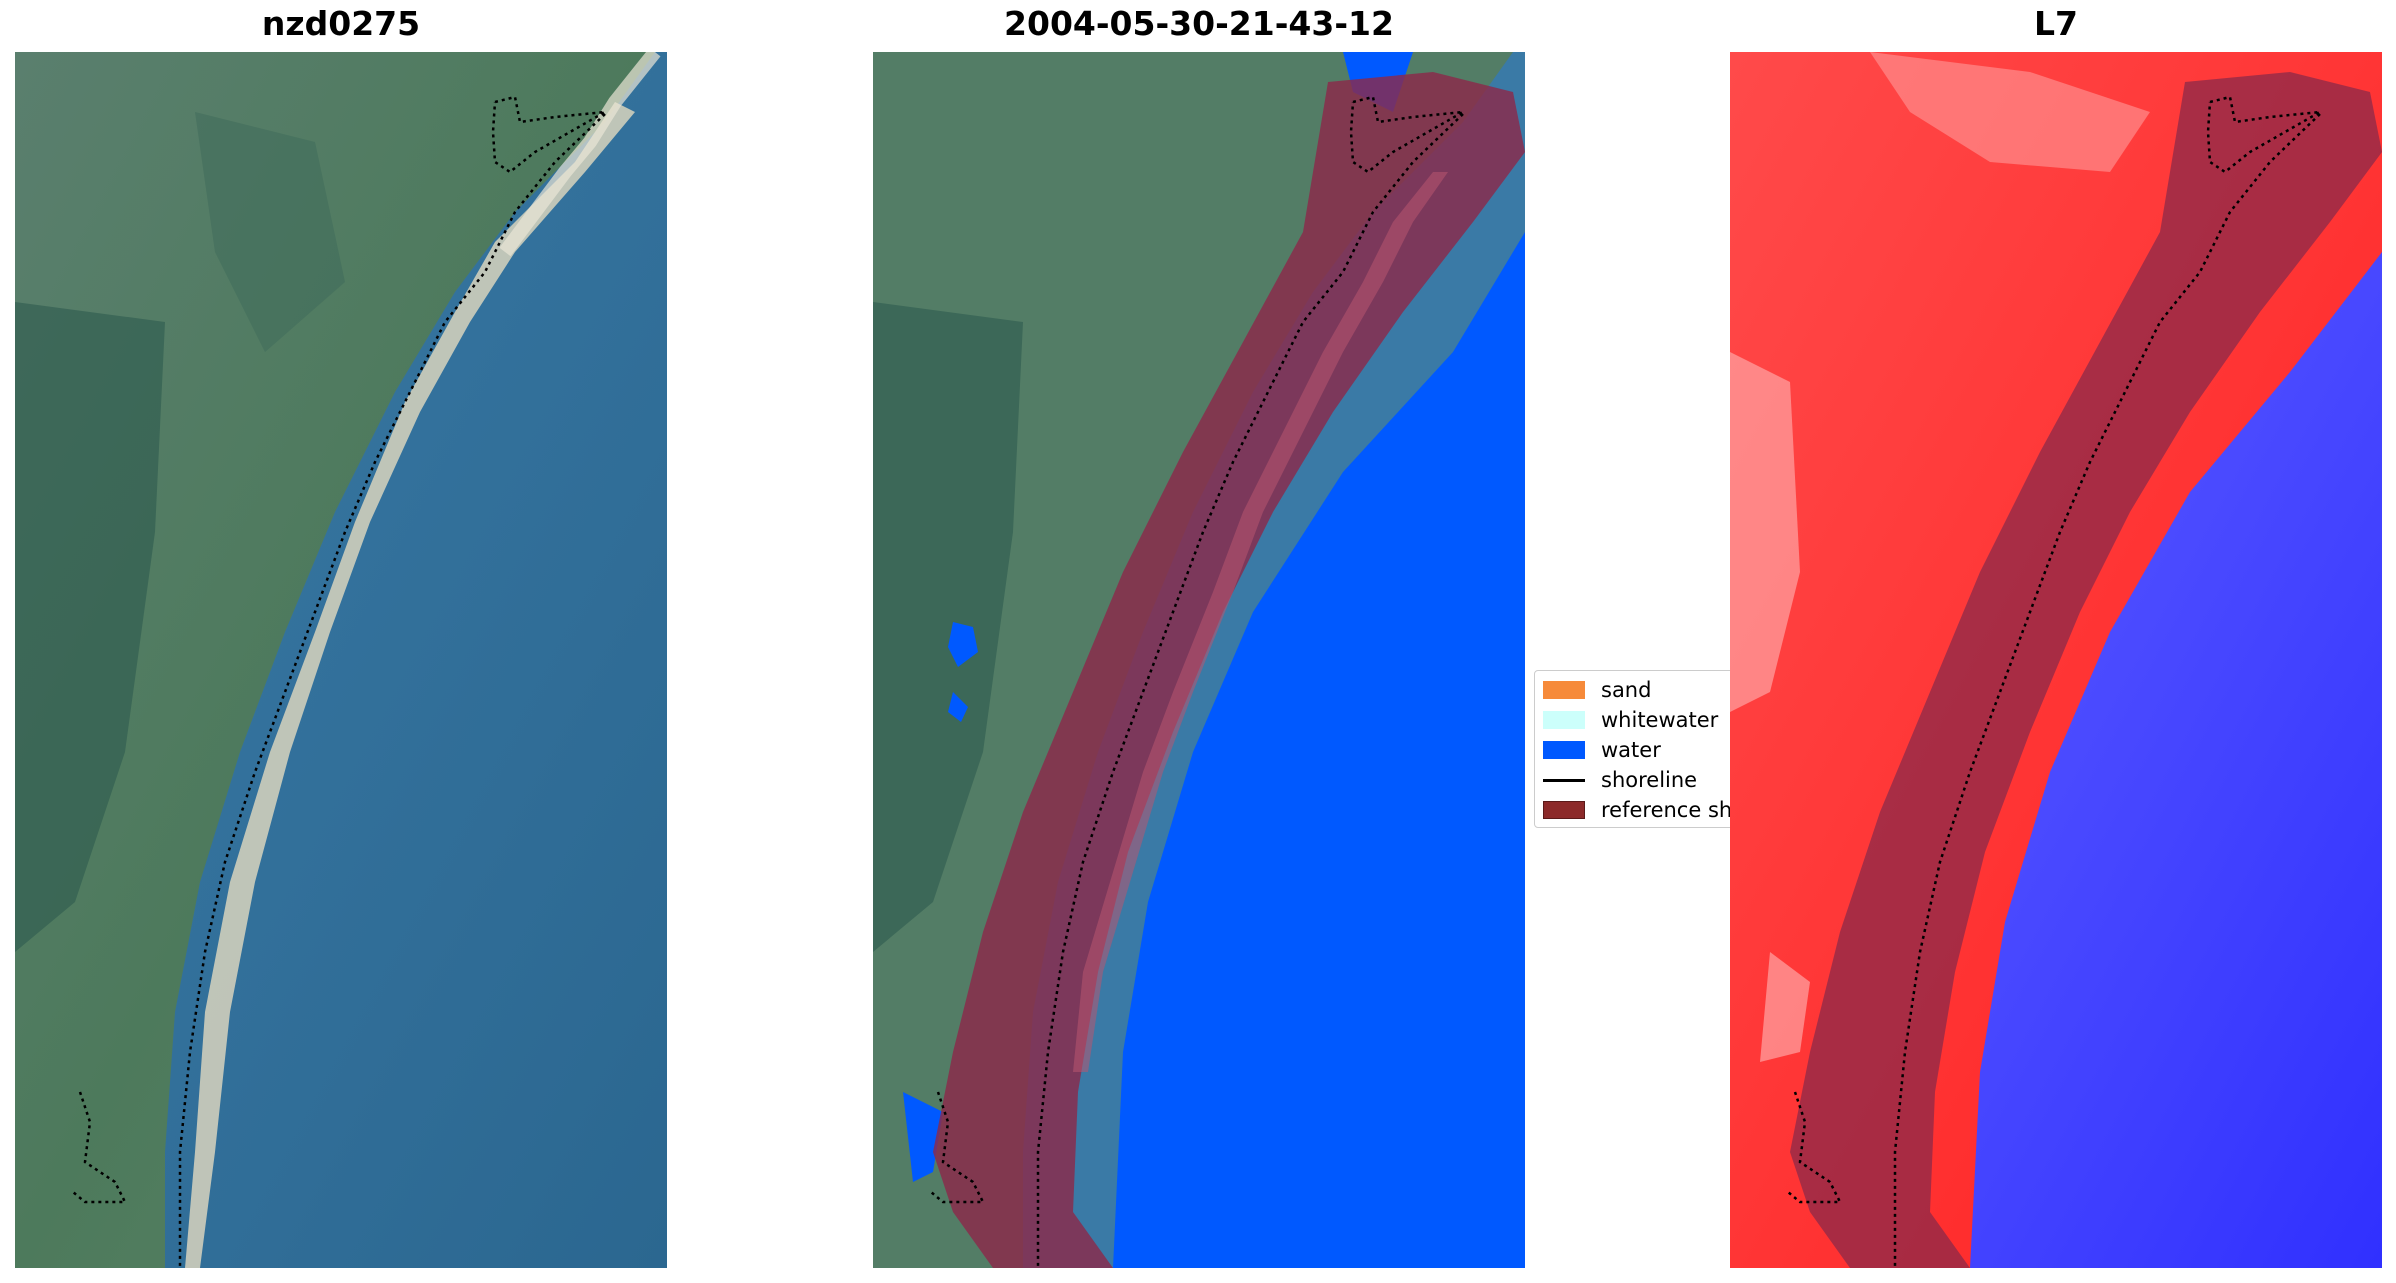 Image resolution: width=2396 pixels, height=1283 pixels. Describe the element at coordinates (1649, 780) in the screenshot. I see `legend-label: shoreline` at that location.